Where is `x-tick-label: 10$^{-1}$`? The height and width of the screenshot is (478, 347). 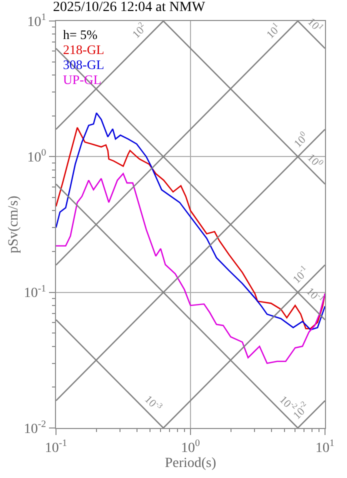
x-tick-label: 10$^{-1}$ is located at coordinates (56, 447).